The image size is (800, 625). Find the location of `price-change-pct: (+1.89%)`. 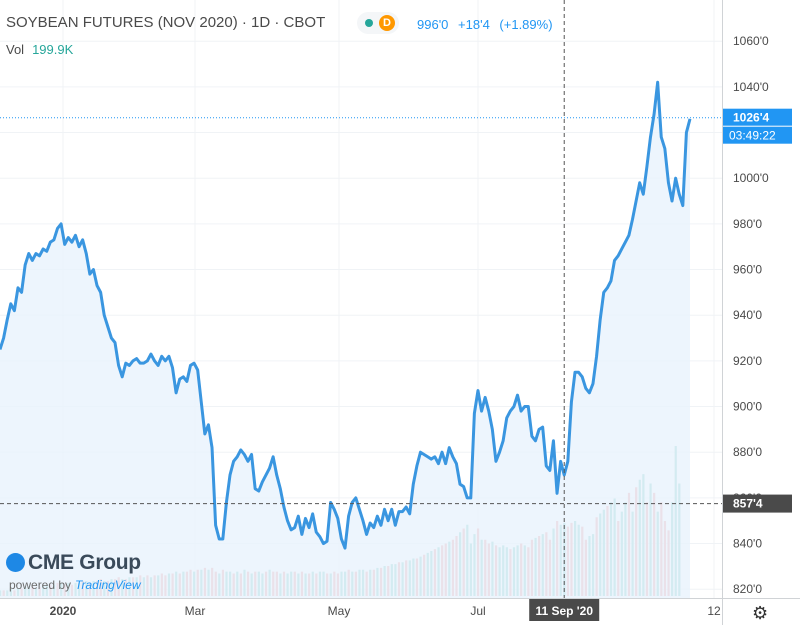

price-change-pct: (+1.89%) is located at coordinates (526, 24).